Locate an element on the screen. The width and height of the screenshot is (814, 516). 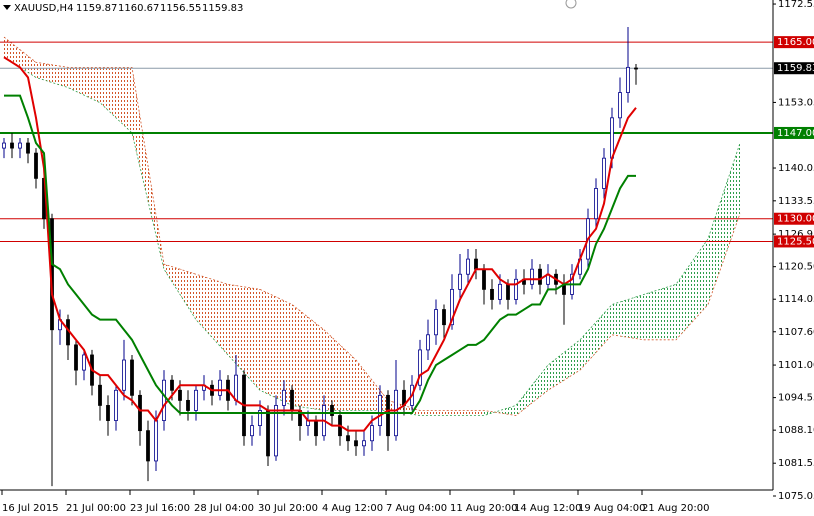
ohlc-low: 1156.55 is located at coordinates (180, 8).